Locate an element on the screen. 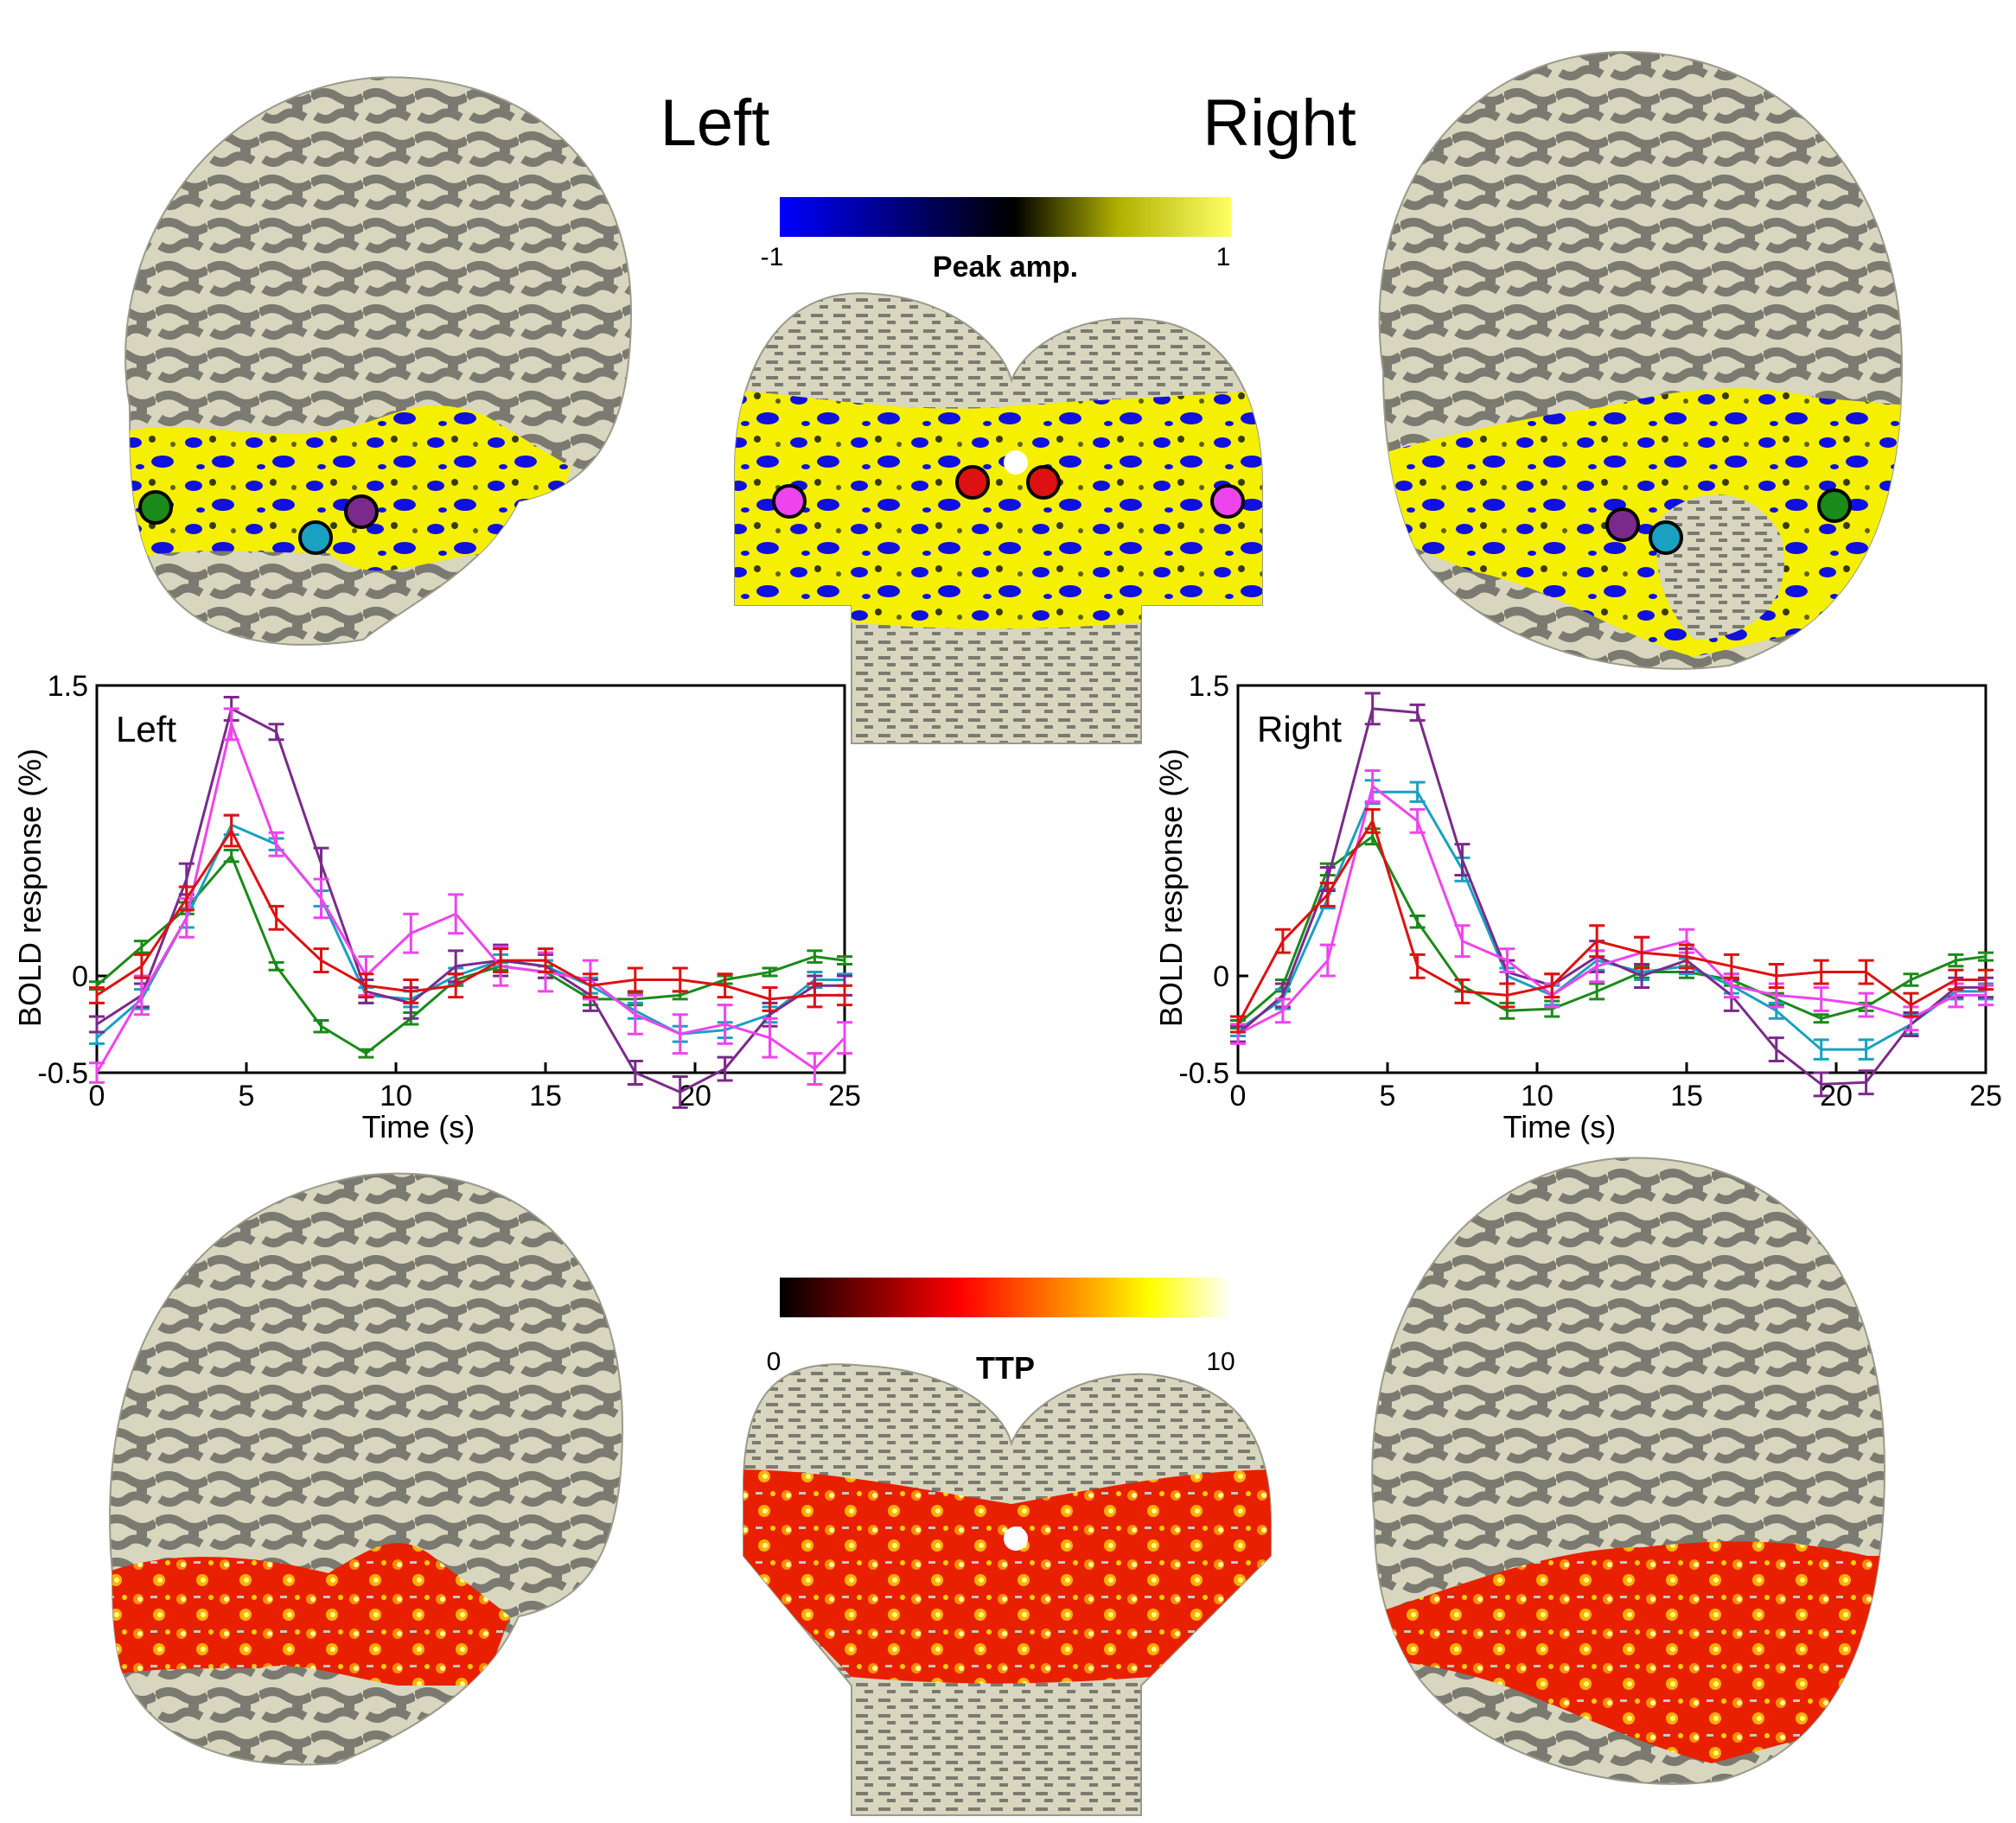 This screenshot has height=1823, width=2016. right-title: Right is located at coordinates (1279, 123).